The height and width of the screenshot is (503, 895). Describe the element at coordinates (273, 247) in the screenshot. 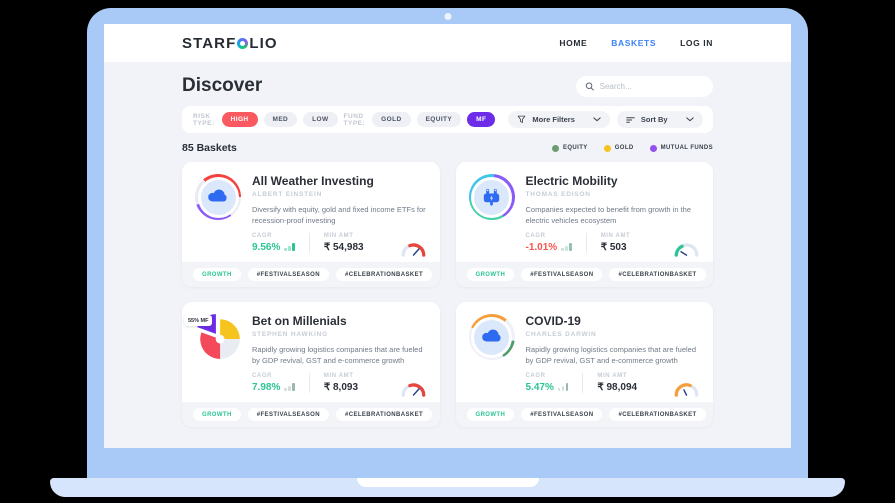

I see `cagr-value: 9.56%` at that location.